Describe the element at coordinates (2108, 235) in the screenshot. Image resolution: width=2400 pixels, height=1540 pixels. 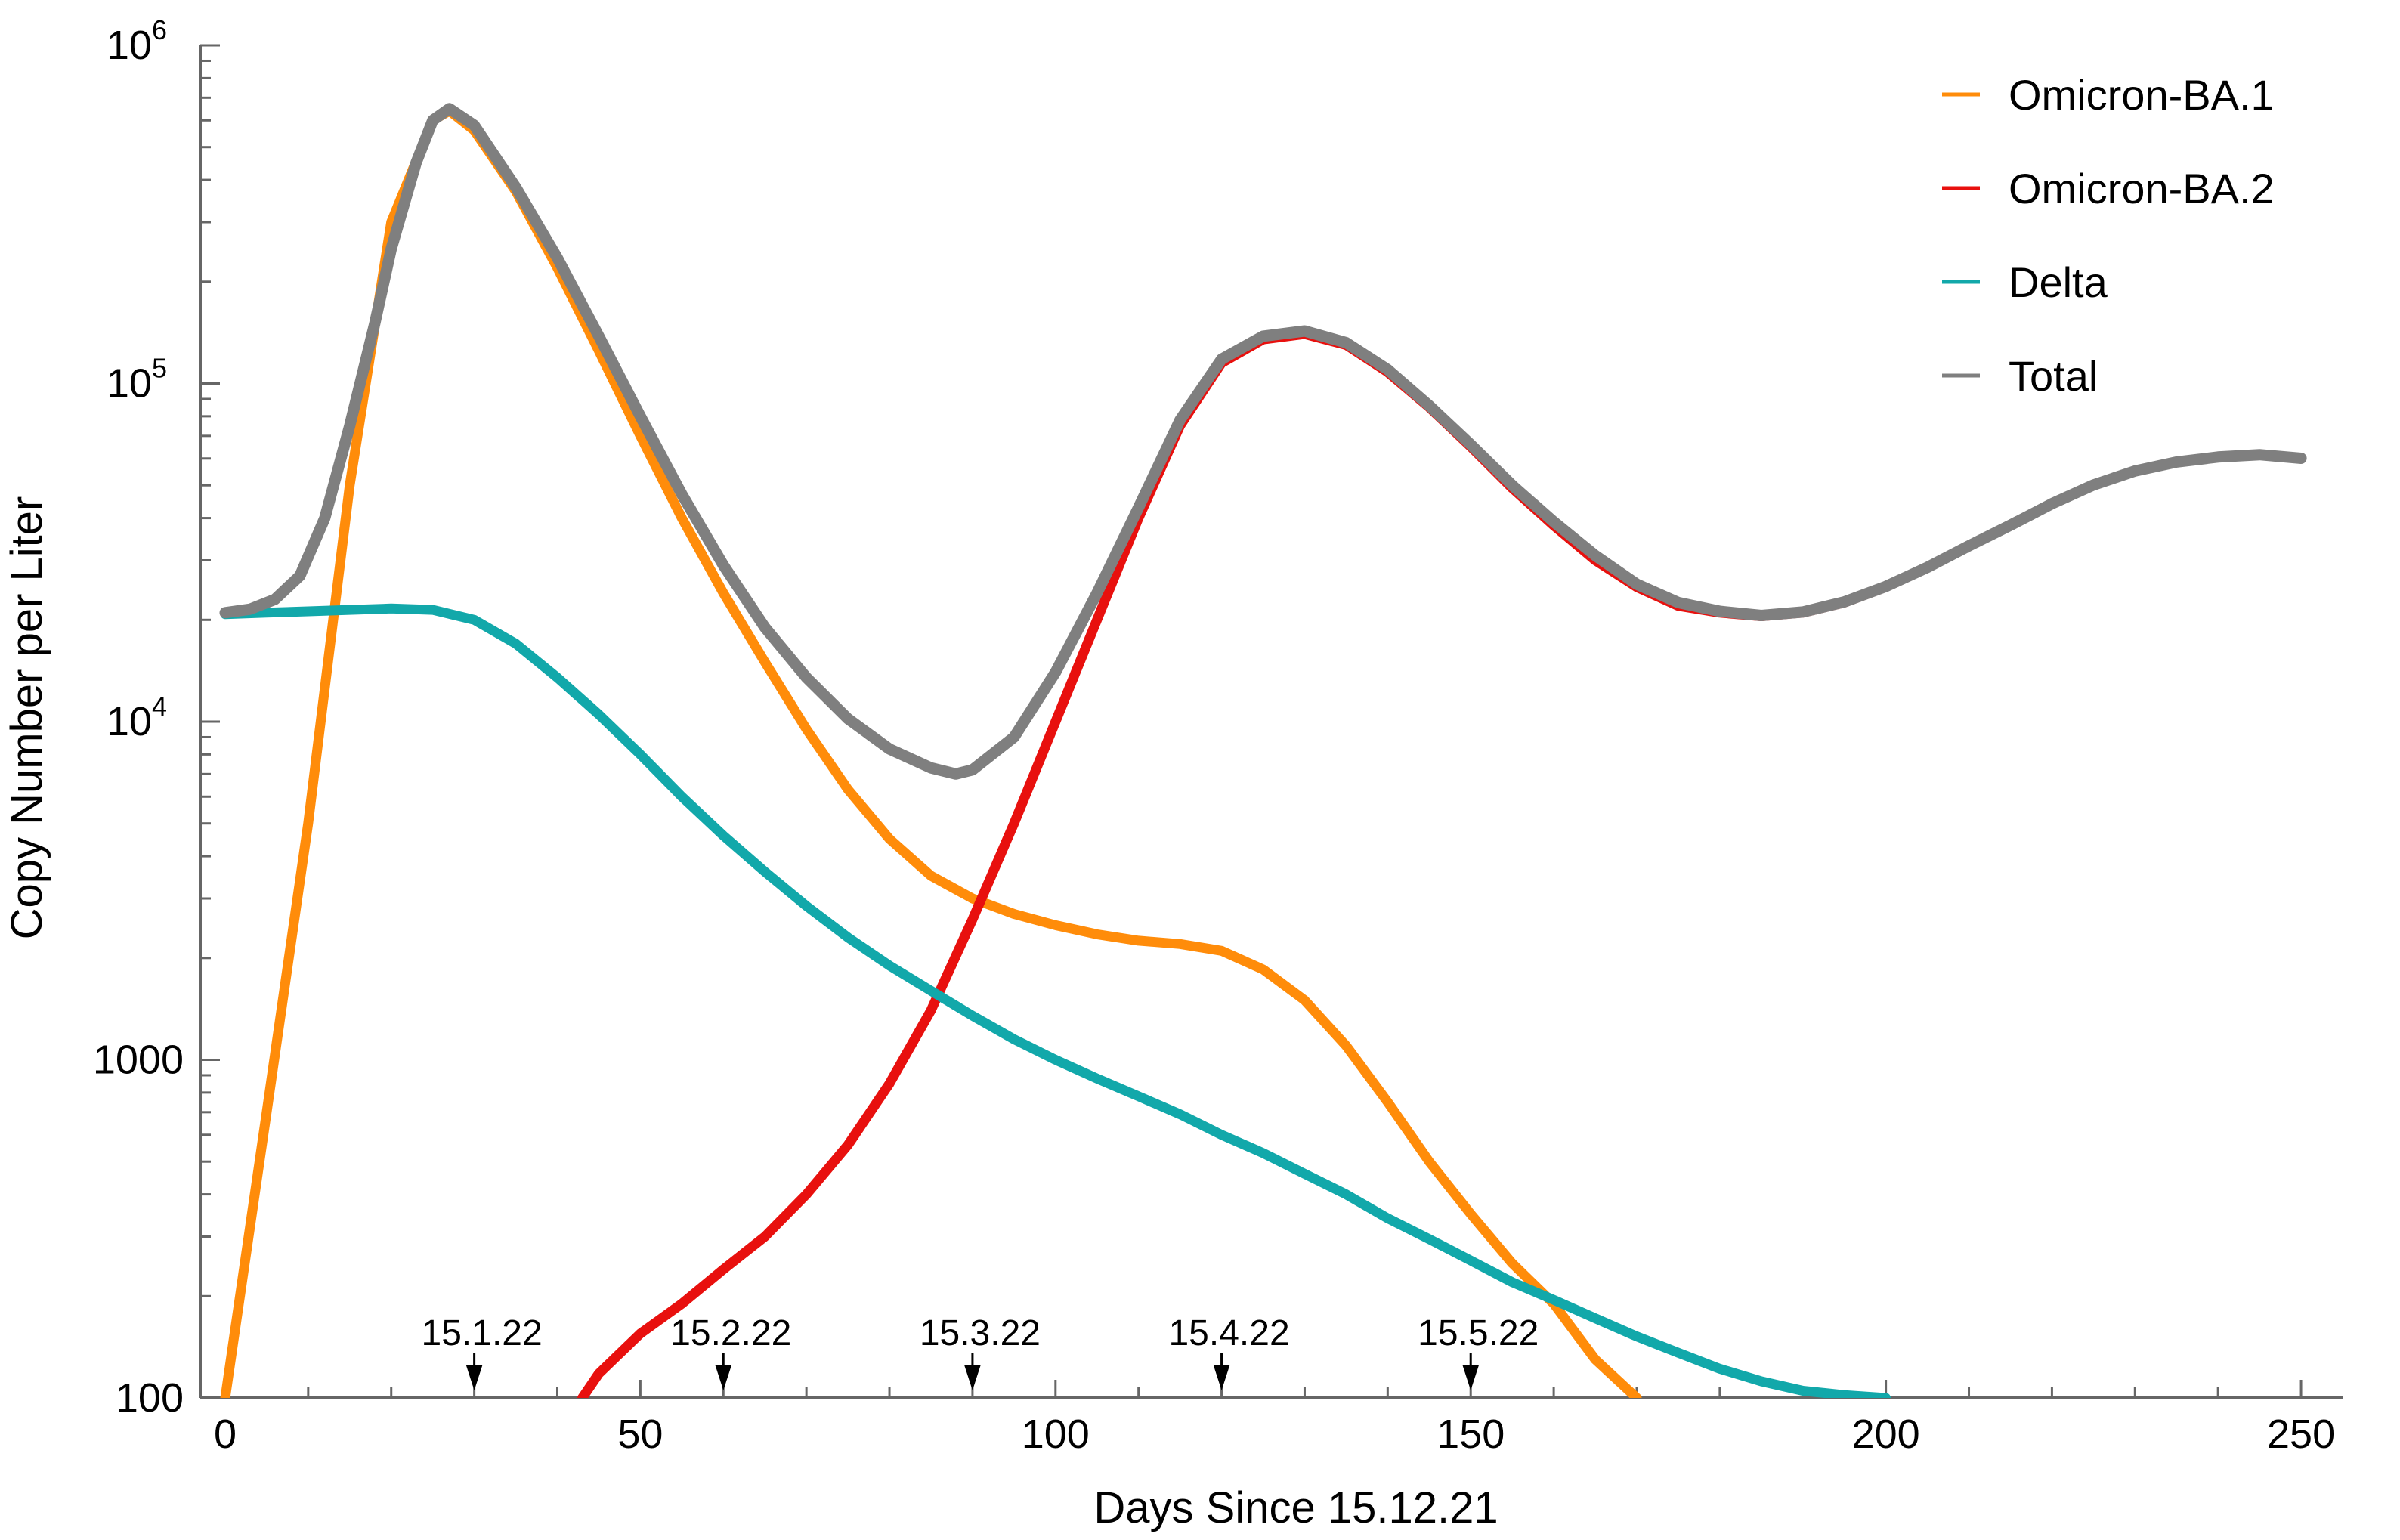
I see `legend: Omicron-BA.1 Omicron-BA.2 Delta Total` at that location.